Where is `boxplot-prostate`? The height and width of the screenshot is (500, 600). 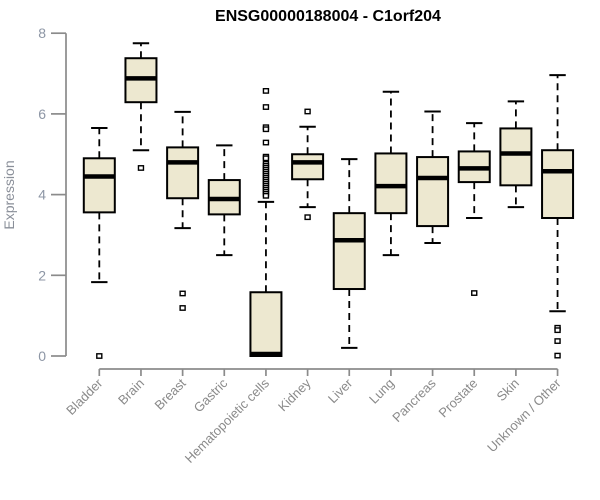
boxplot-prostate is located at coordinates (474, 209).